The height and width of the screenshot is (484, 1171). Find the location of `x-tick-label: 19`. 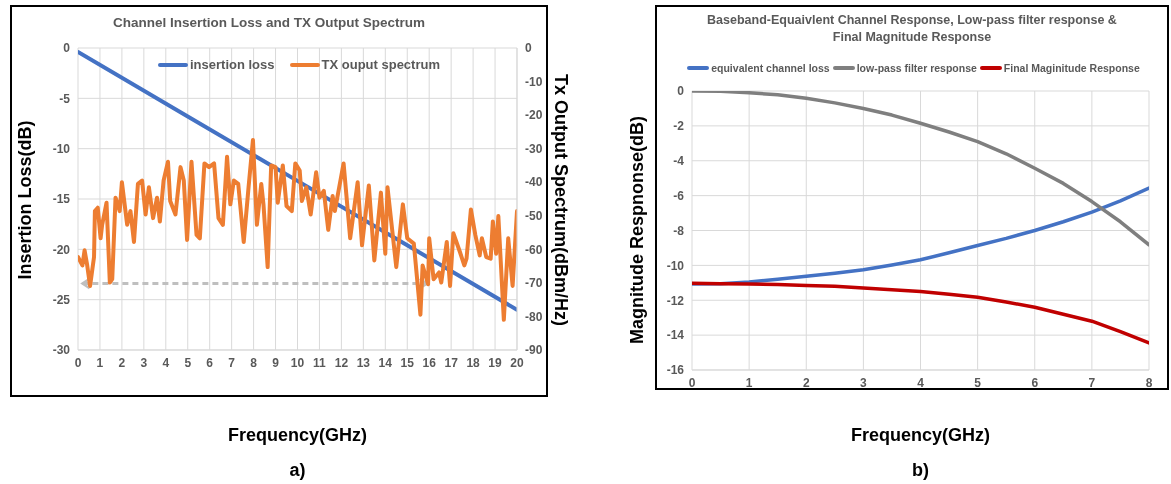

x-tick-label: 19 is located at coordinates (495, 362).